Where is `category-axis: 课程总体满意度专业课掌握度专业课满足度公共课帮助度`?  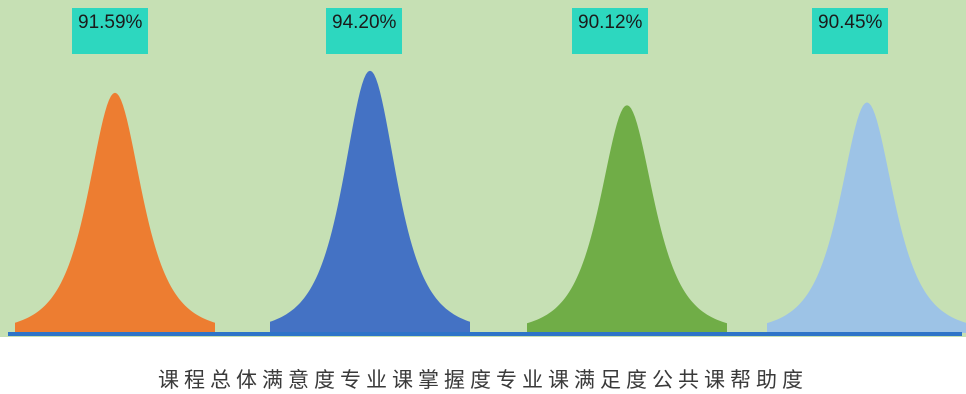 category-axis: 课程总体满意度专业课掌握度专业课满足度公共课帮助度 is located at coordinates (483, 379).